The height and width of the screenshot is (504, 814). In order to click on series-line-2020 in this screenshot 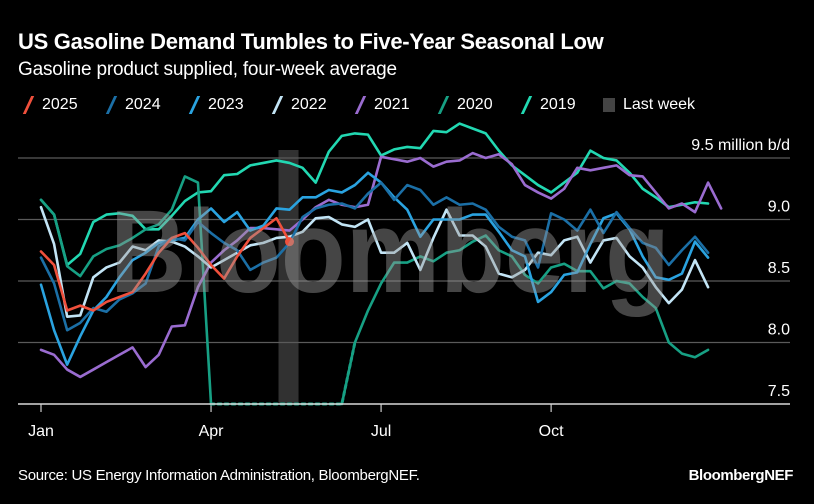, I will do `click(126, 290)`.